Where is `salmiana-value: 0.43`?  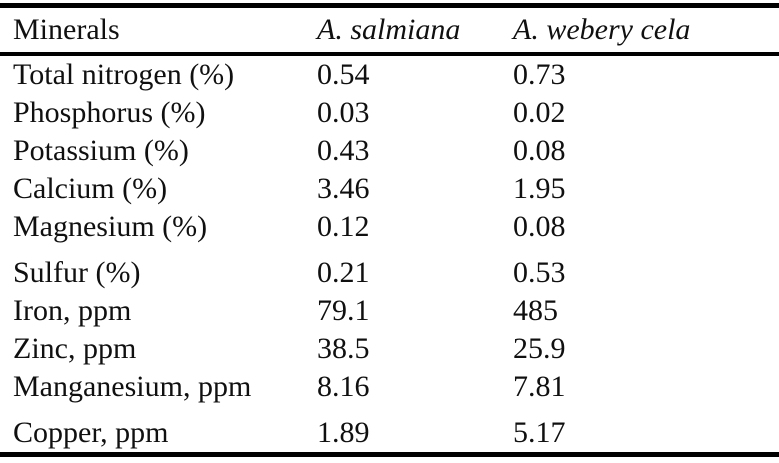 salmiana-value: 0.43 is located at coordinates (343, 150).